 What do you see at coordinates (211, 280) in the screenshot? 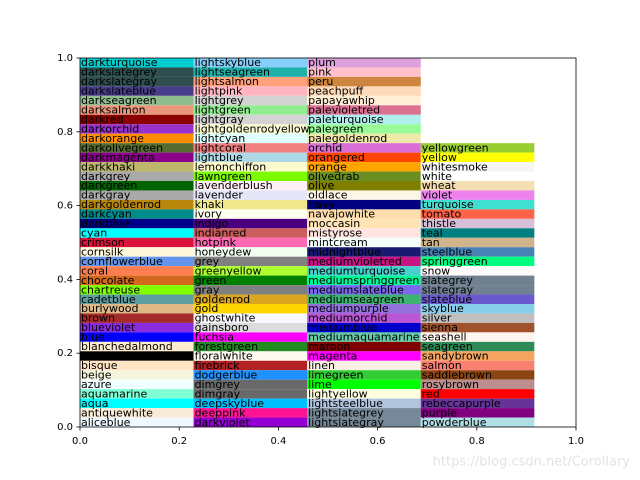
I see `swatch-label: green` at bounding box center [211, 280].